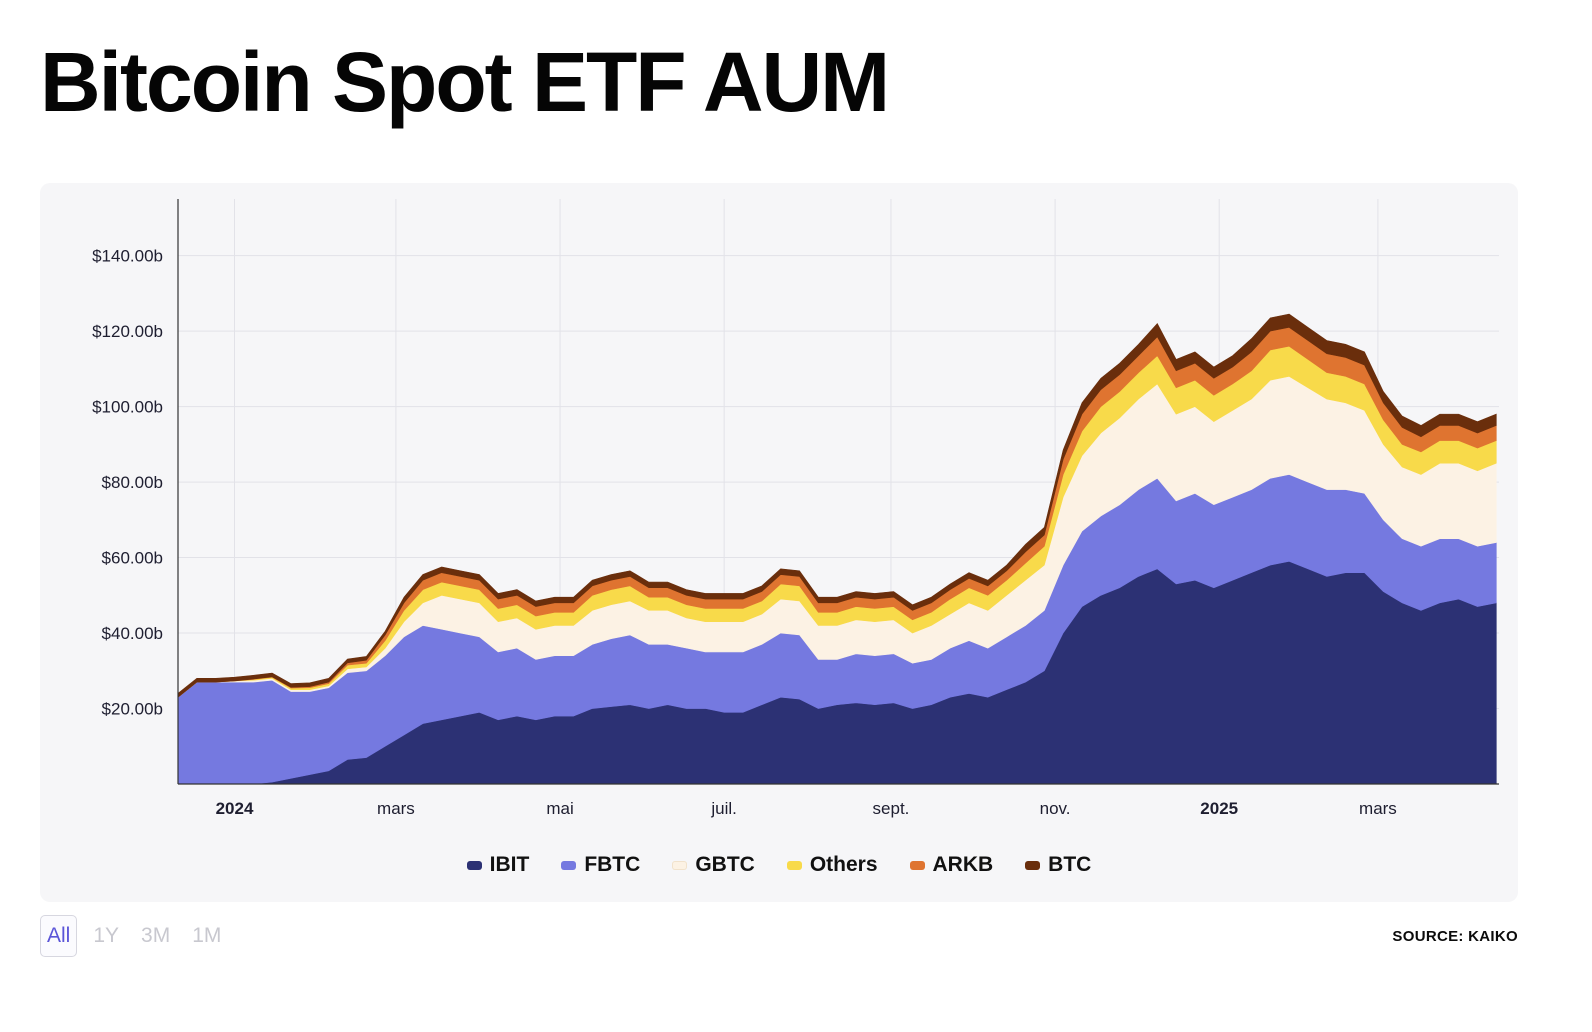 Image resolution: width=1592 pixels, height=1032 pixels. Describe the element at coordinates (509, 864) in the screenshot. I see `legend-label: IBIT` at that location.